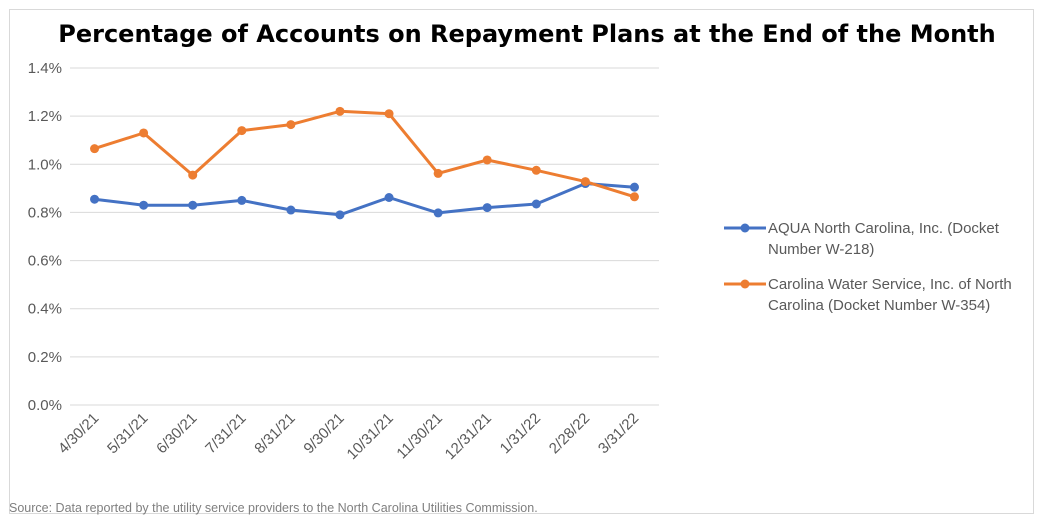 This screenshot has height=523, width=1044. What do you see at coordinates (323, 433) in the screenshot?
I see `x-tick-label: 9/30/21` at bounding box center [323, 433].